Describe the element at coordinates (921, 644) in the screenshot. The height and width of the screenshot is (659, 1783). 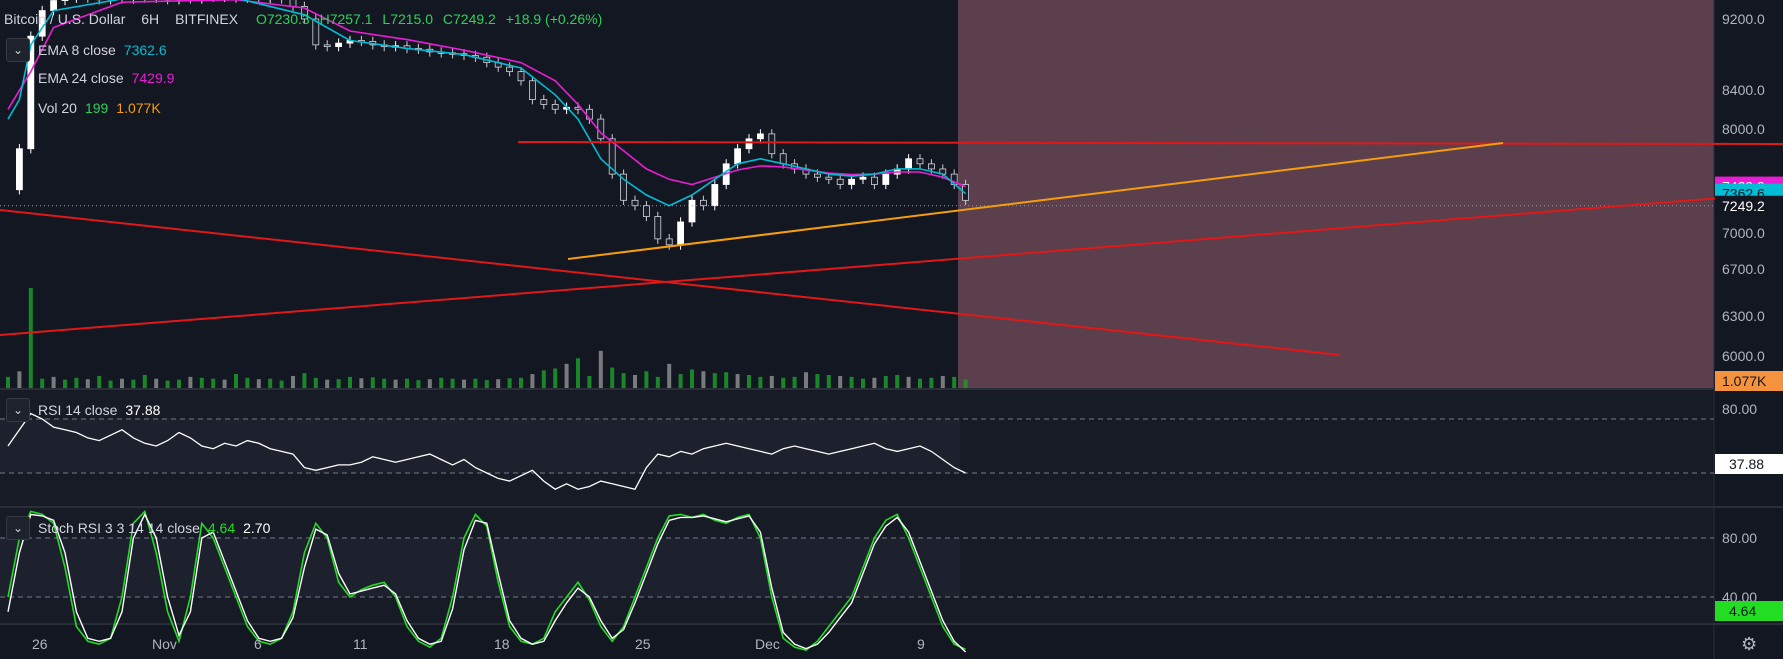
I see `time-axis-tick-label: 9` at that location.